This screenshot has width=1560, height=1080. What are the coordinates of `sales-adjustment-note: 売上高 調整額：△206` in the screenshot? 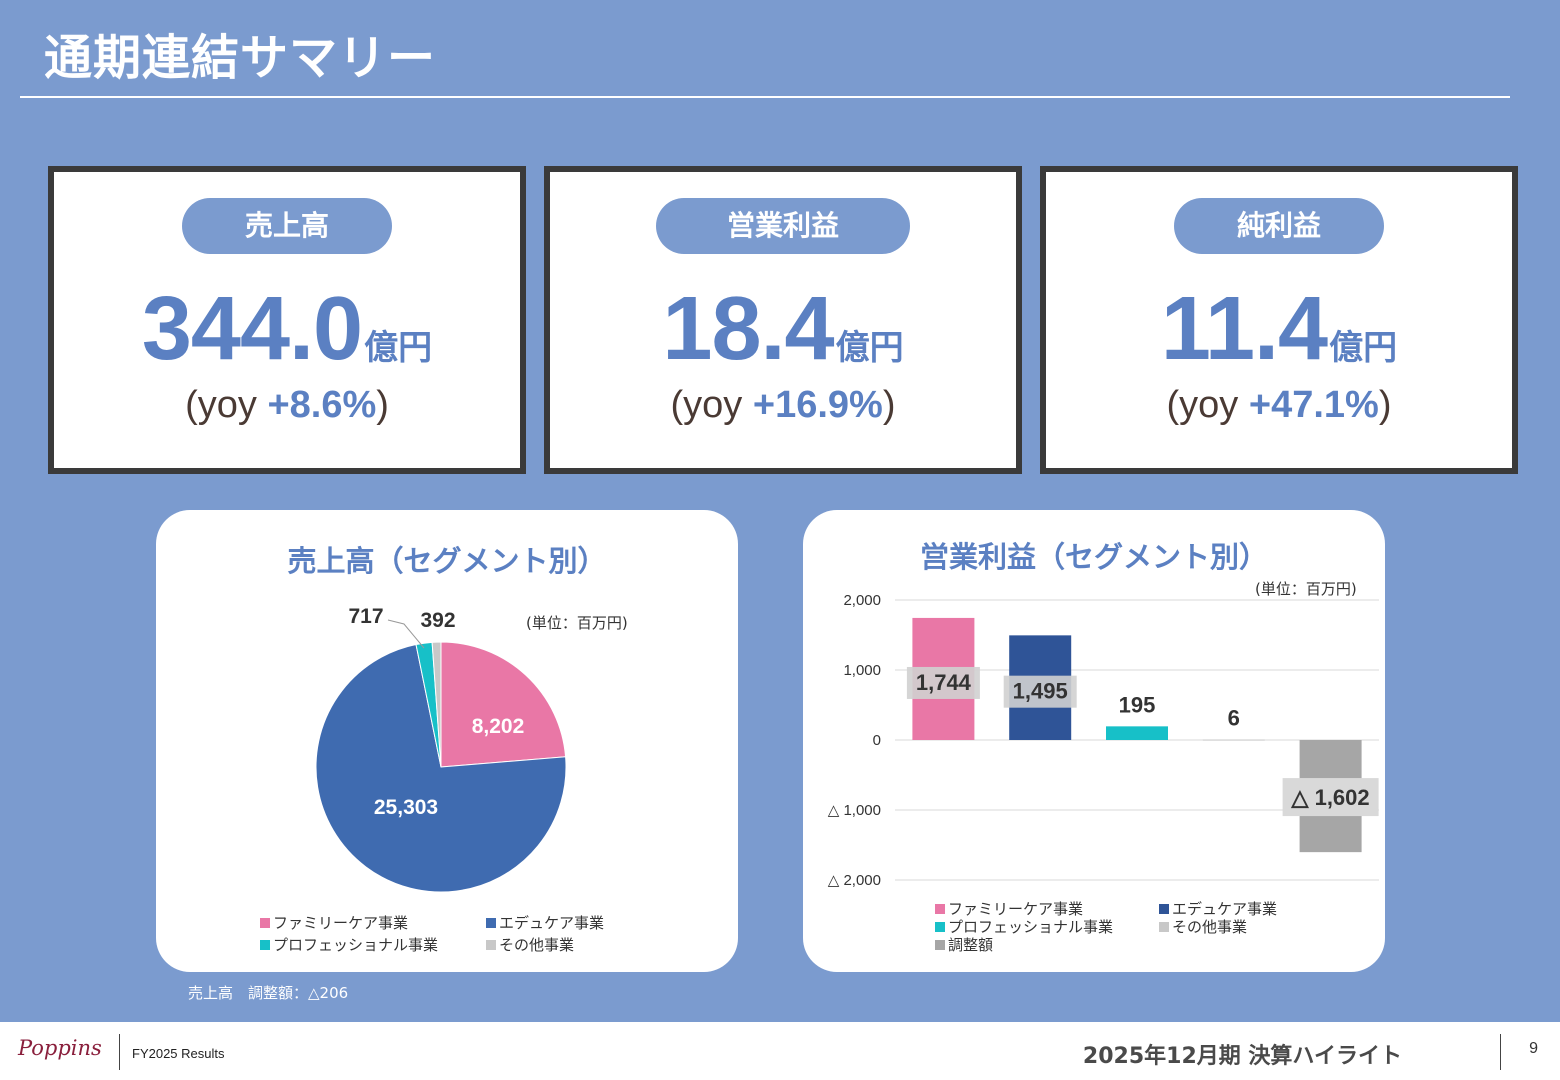 It's located at (268, 993).